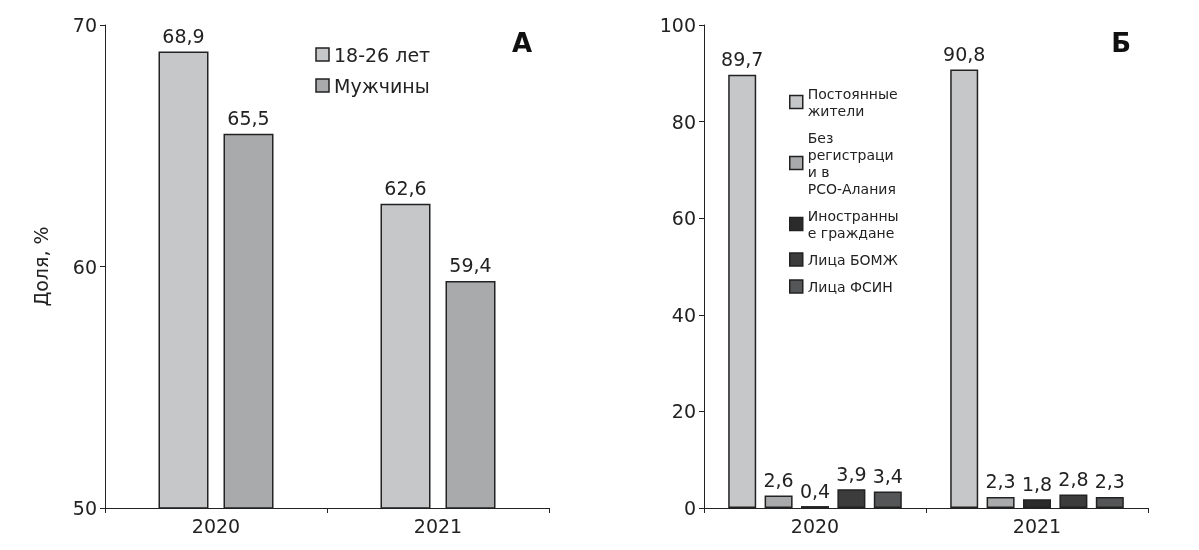 The image size is (1199, 550). I want to click on legend-label: Иностранные граждане, so click(853, 224).